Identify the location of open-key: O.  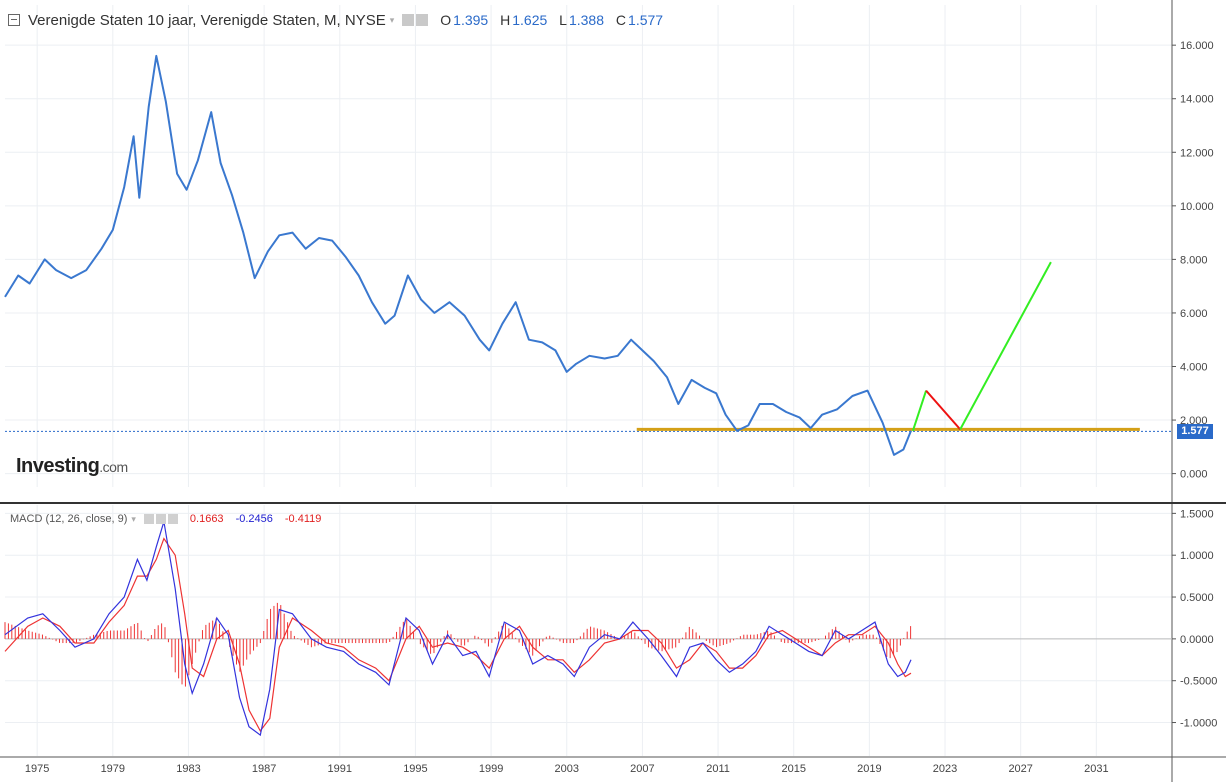
(446, 20).